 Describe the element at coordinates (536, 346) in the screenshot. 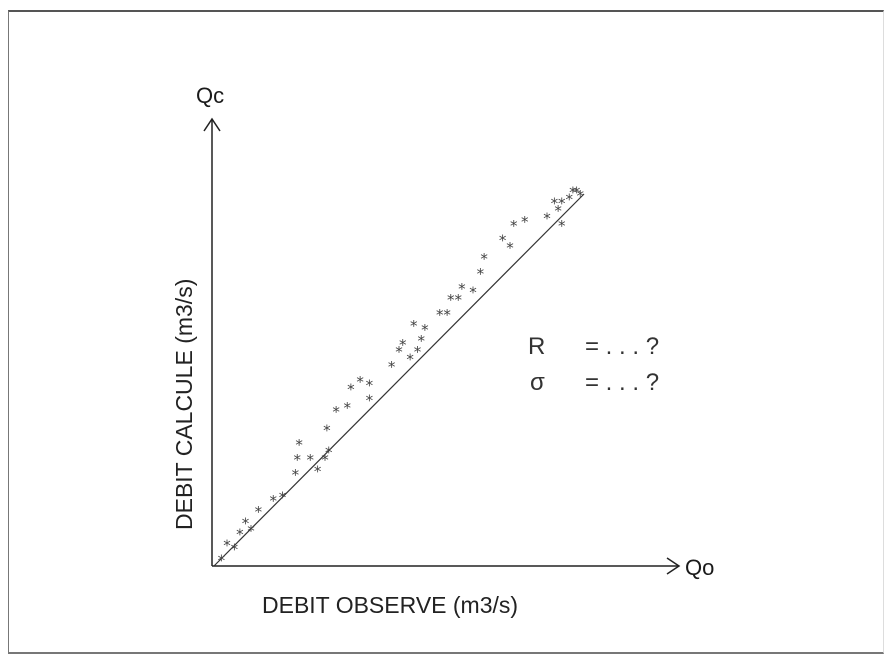

I see `stat-r-symbol: R` at that location.